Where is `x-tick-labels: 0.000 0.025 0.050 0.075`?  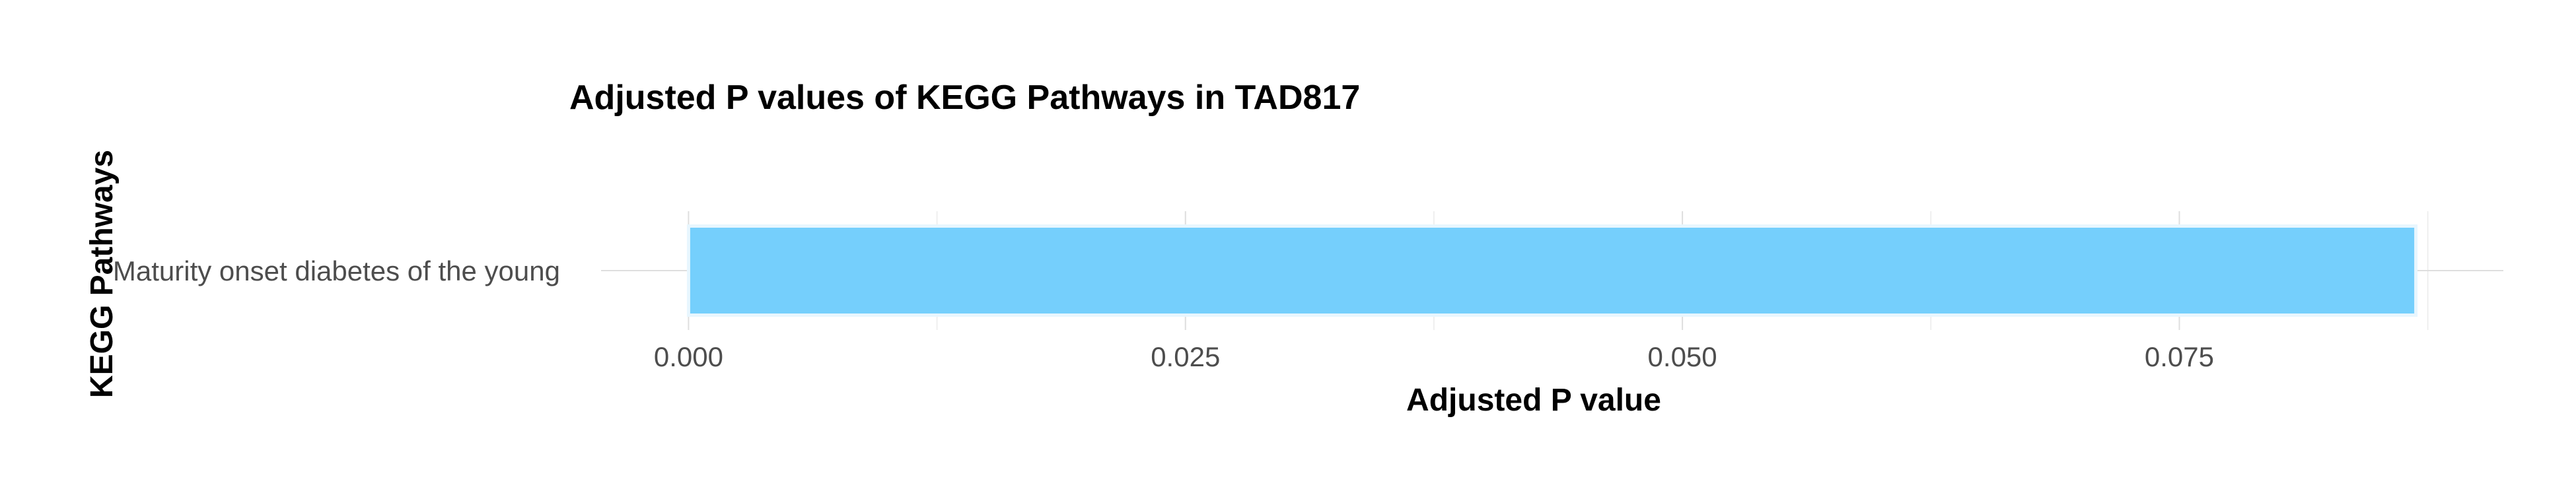
x-tick-labels: 0.000 0.025 0.050 0.075 is located at coordinates (1434, 356).